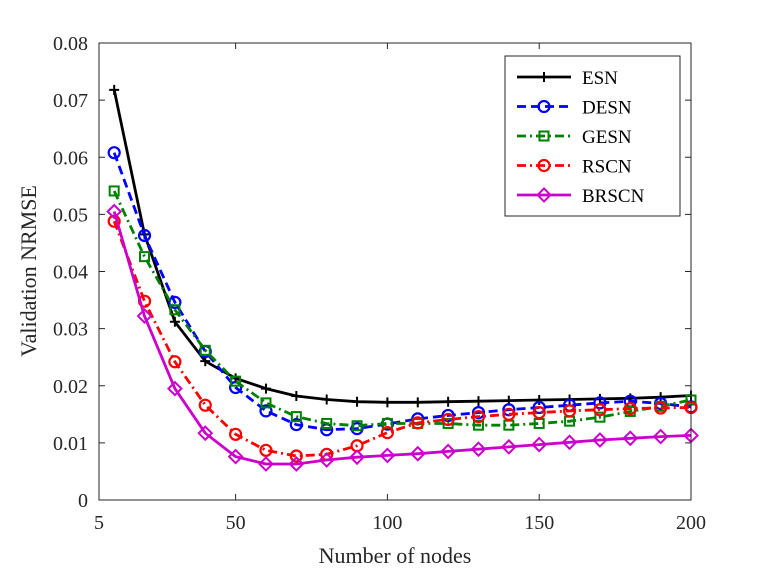 The height and width of the screenshot is (572, 763). I want to click on y-tick-label: 0.02, so click(70, 387).